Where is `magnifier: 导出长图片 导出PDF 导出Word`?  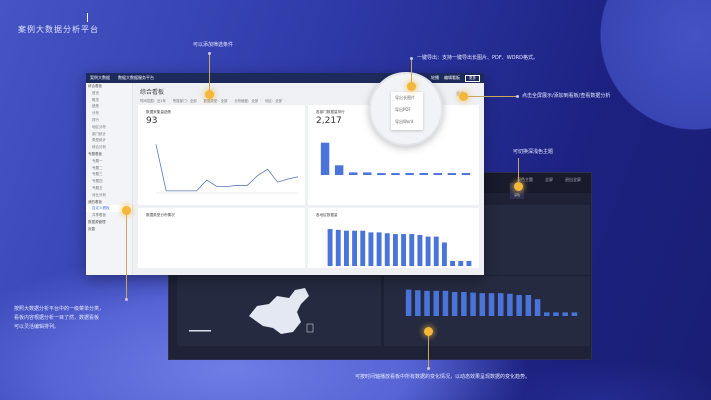
magnifier: 导出长图片 导出PDF 导出Word is located at coordinates (406, 109).